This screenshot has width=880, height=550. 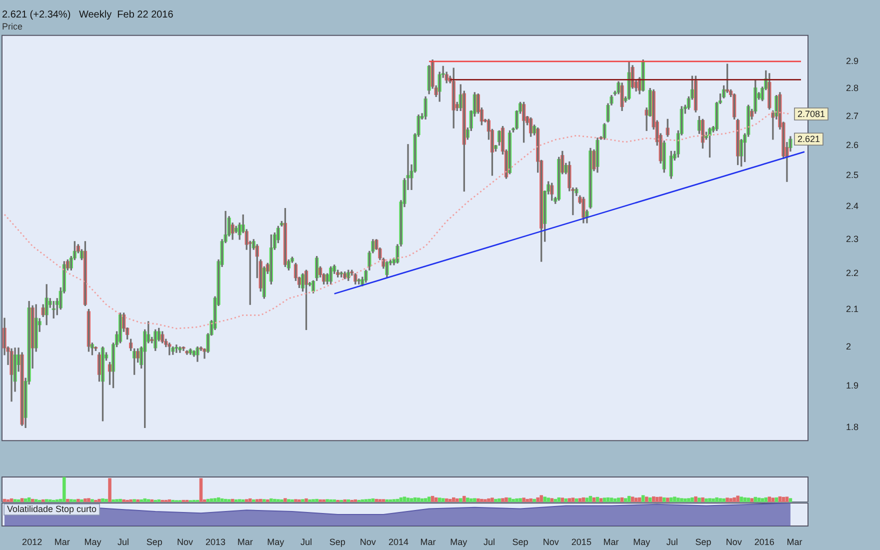 What do you see at coordinates (811, 113) in the screenshot?
I see `data-label: 2.7081` at bounding box center [811, 113].